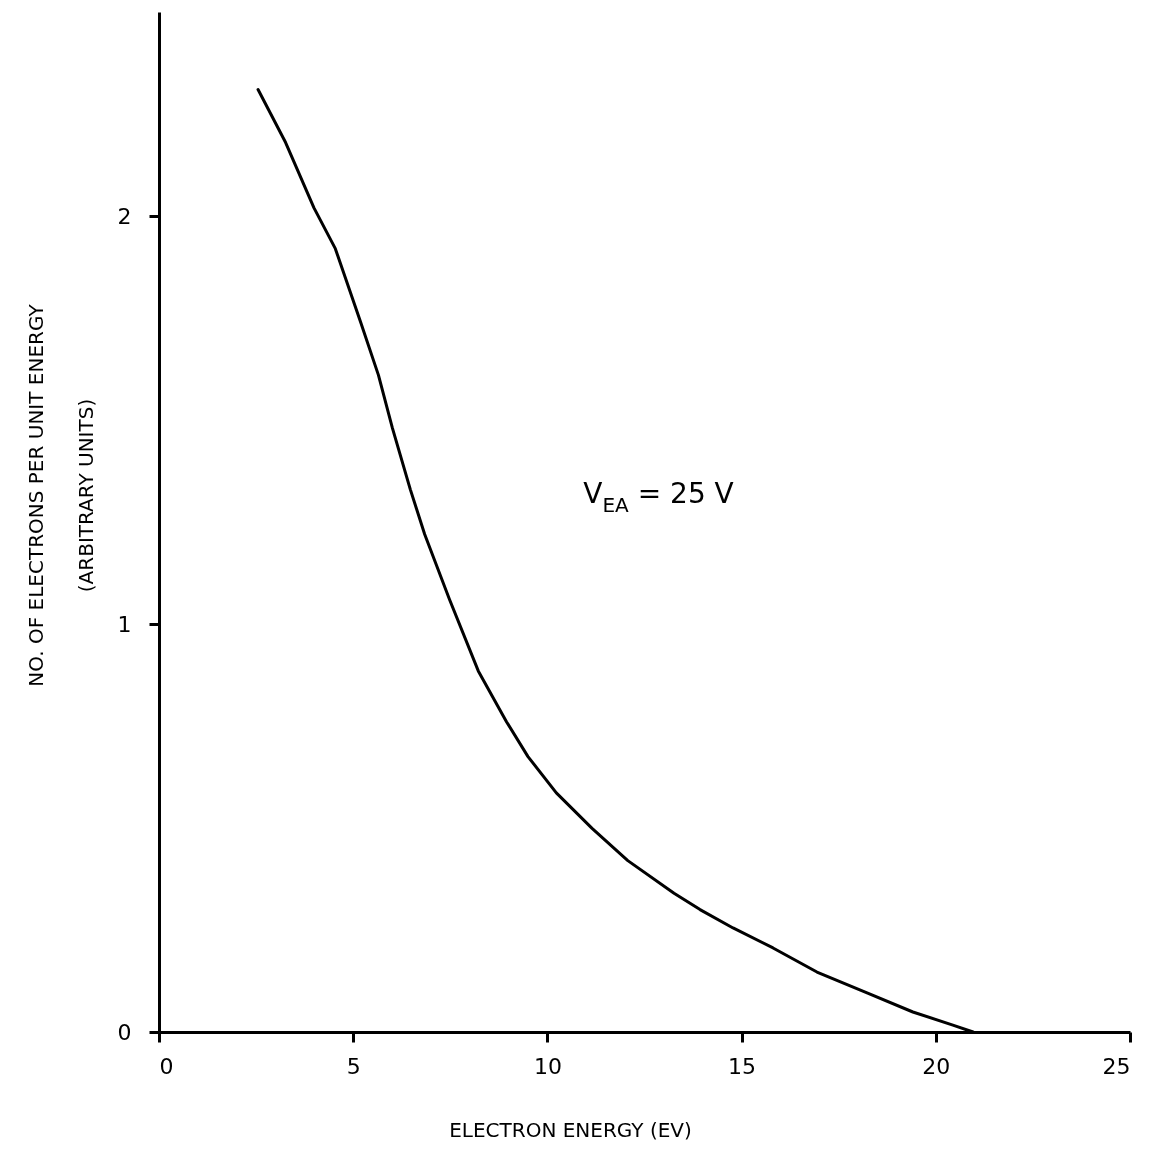  Describe the element at coordinates (60, 495) in the screenshot. I see `text: NO. OF ELECTRONS PER UNIT ENERGY (ARBITRARY UNITS)` at that location.